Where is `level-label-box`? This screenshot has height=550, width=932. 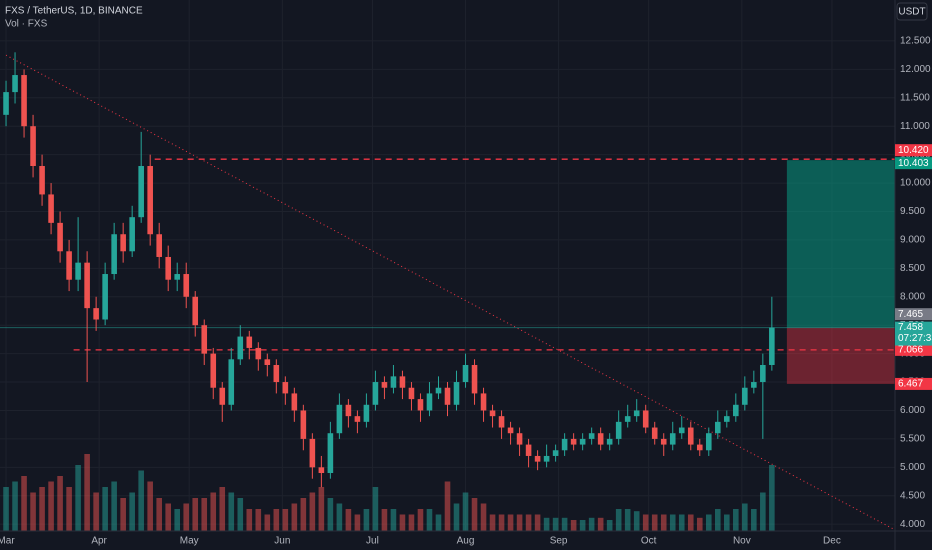 level-label-box is located at coordinates (913, 150).